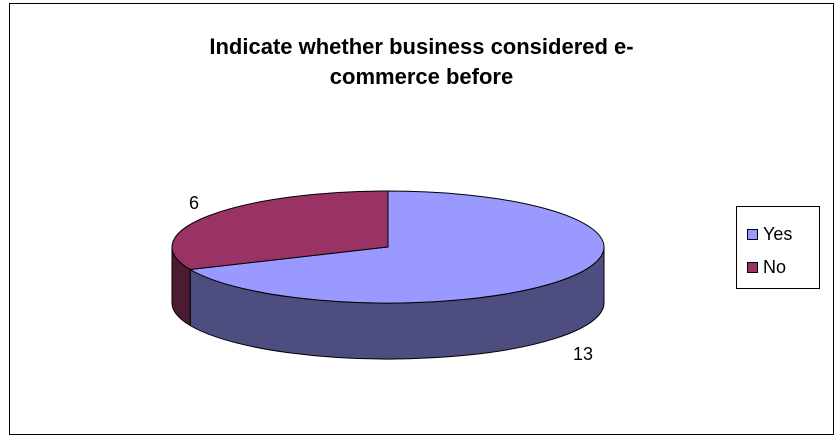 The image size is (840, 442). I want to click on legend-swatch-yes, so click(752, 234).